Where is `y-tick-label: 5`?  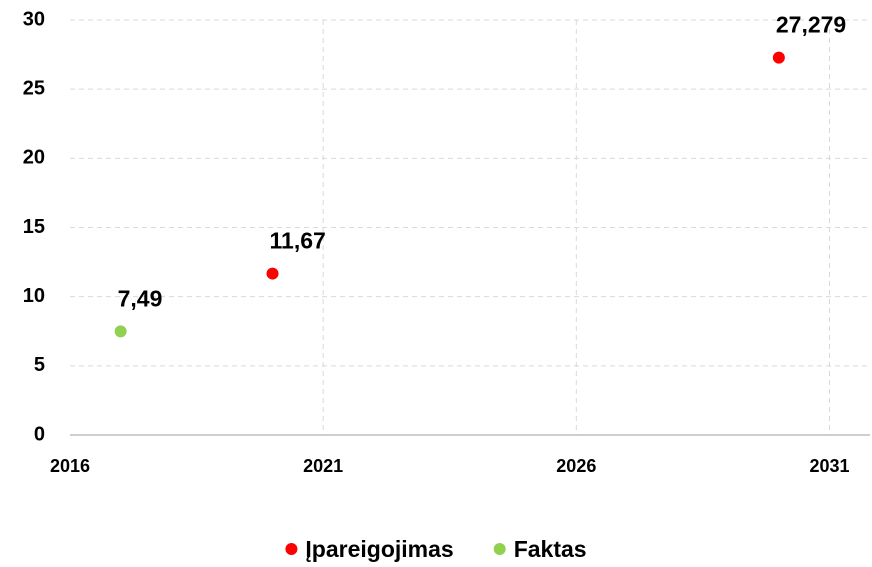 y-tick-label: 5 is located at coordinates (39, 365).